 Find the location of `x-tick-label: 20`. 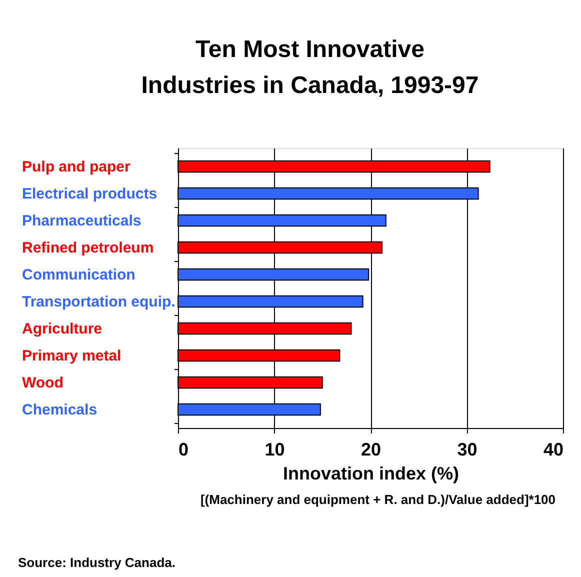

x-tick-label: 20 is located at coordinates (371, 450).